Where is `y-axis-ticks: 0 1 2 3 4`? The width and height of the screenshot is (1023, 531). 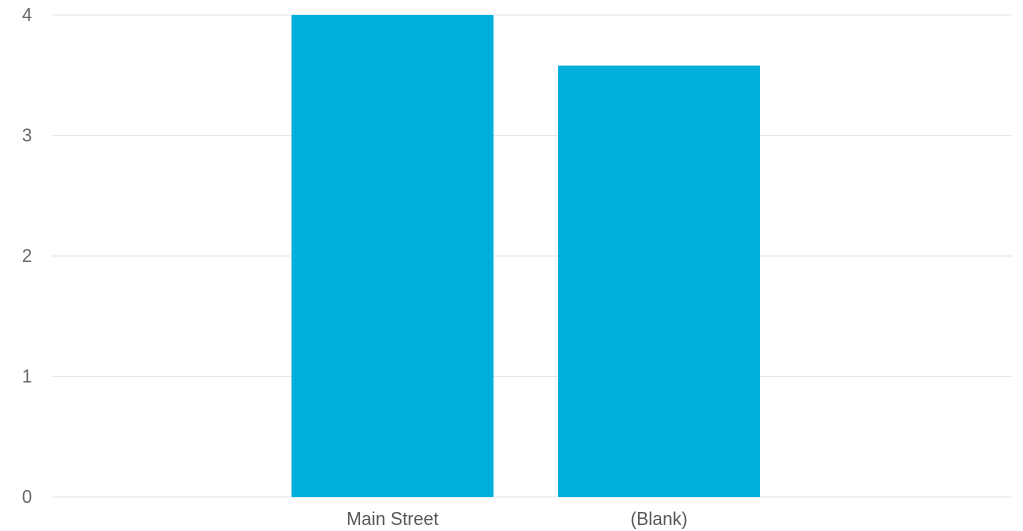
y-axis-ticks: 0 1 2 3 4 is located at coordinates (27, 256).